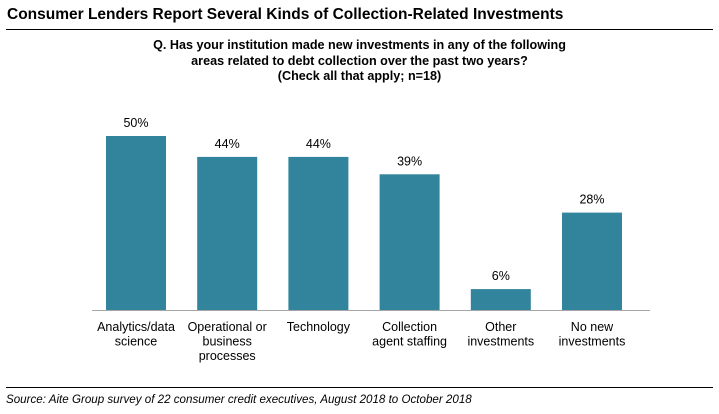  Describe the element at coordinates (135, 123) in the screenshot. I see `data-label: 50%` at that location.